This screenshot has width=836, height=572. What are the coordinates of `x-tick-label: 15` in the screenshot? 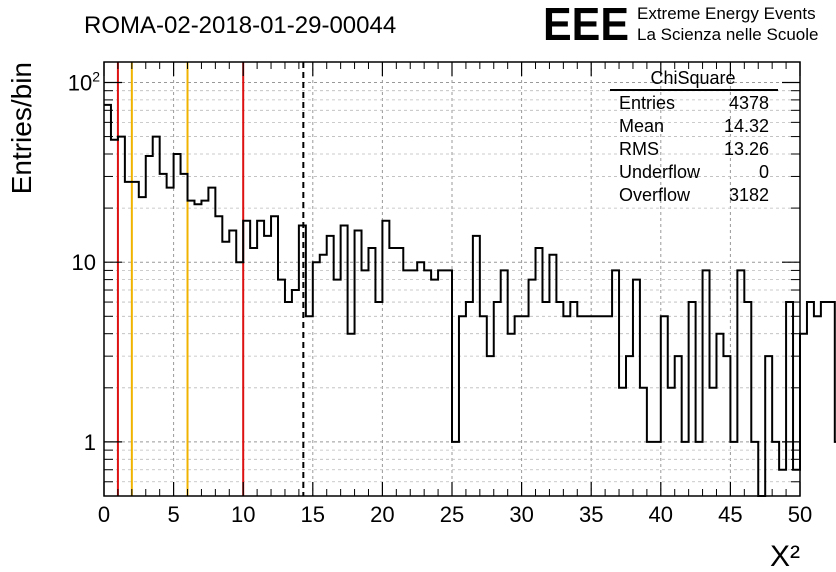 It's located at (313, 514).